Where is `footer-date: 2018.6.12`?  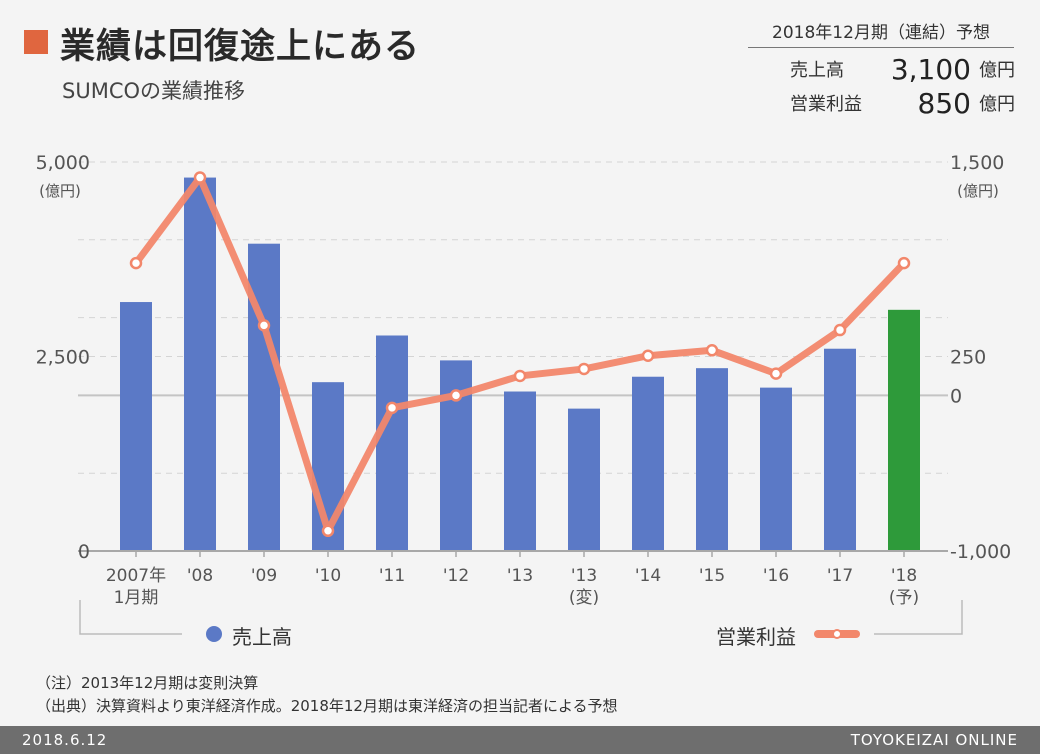 footer-date: 2018.6.12 is located at coordinates (65, 740).